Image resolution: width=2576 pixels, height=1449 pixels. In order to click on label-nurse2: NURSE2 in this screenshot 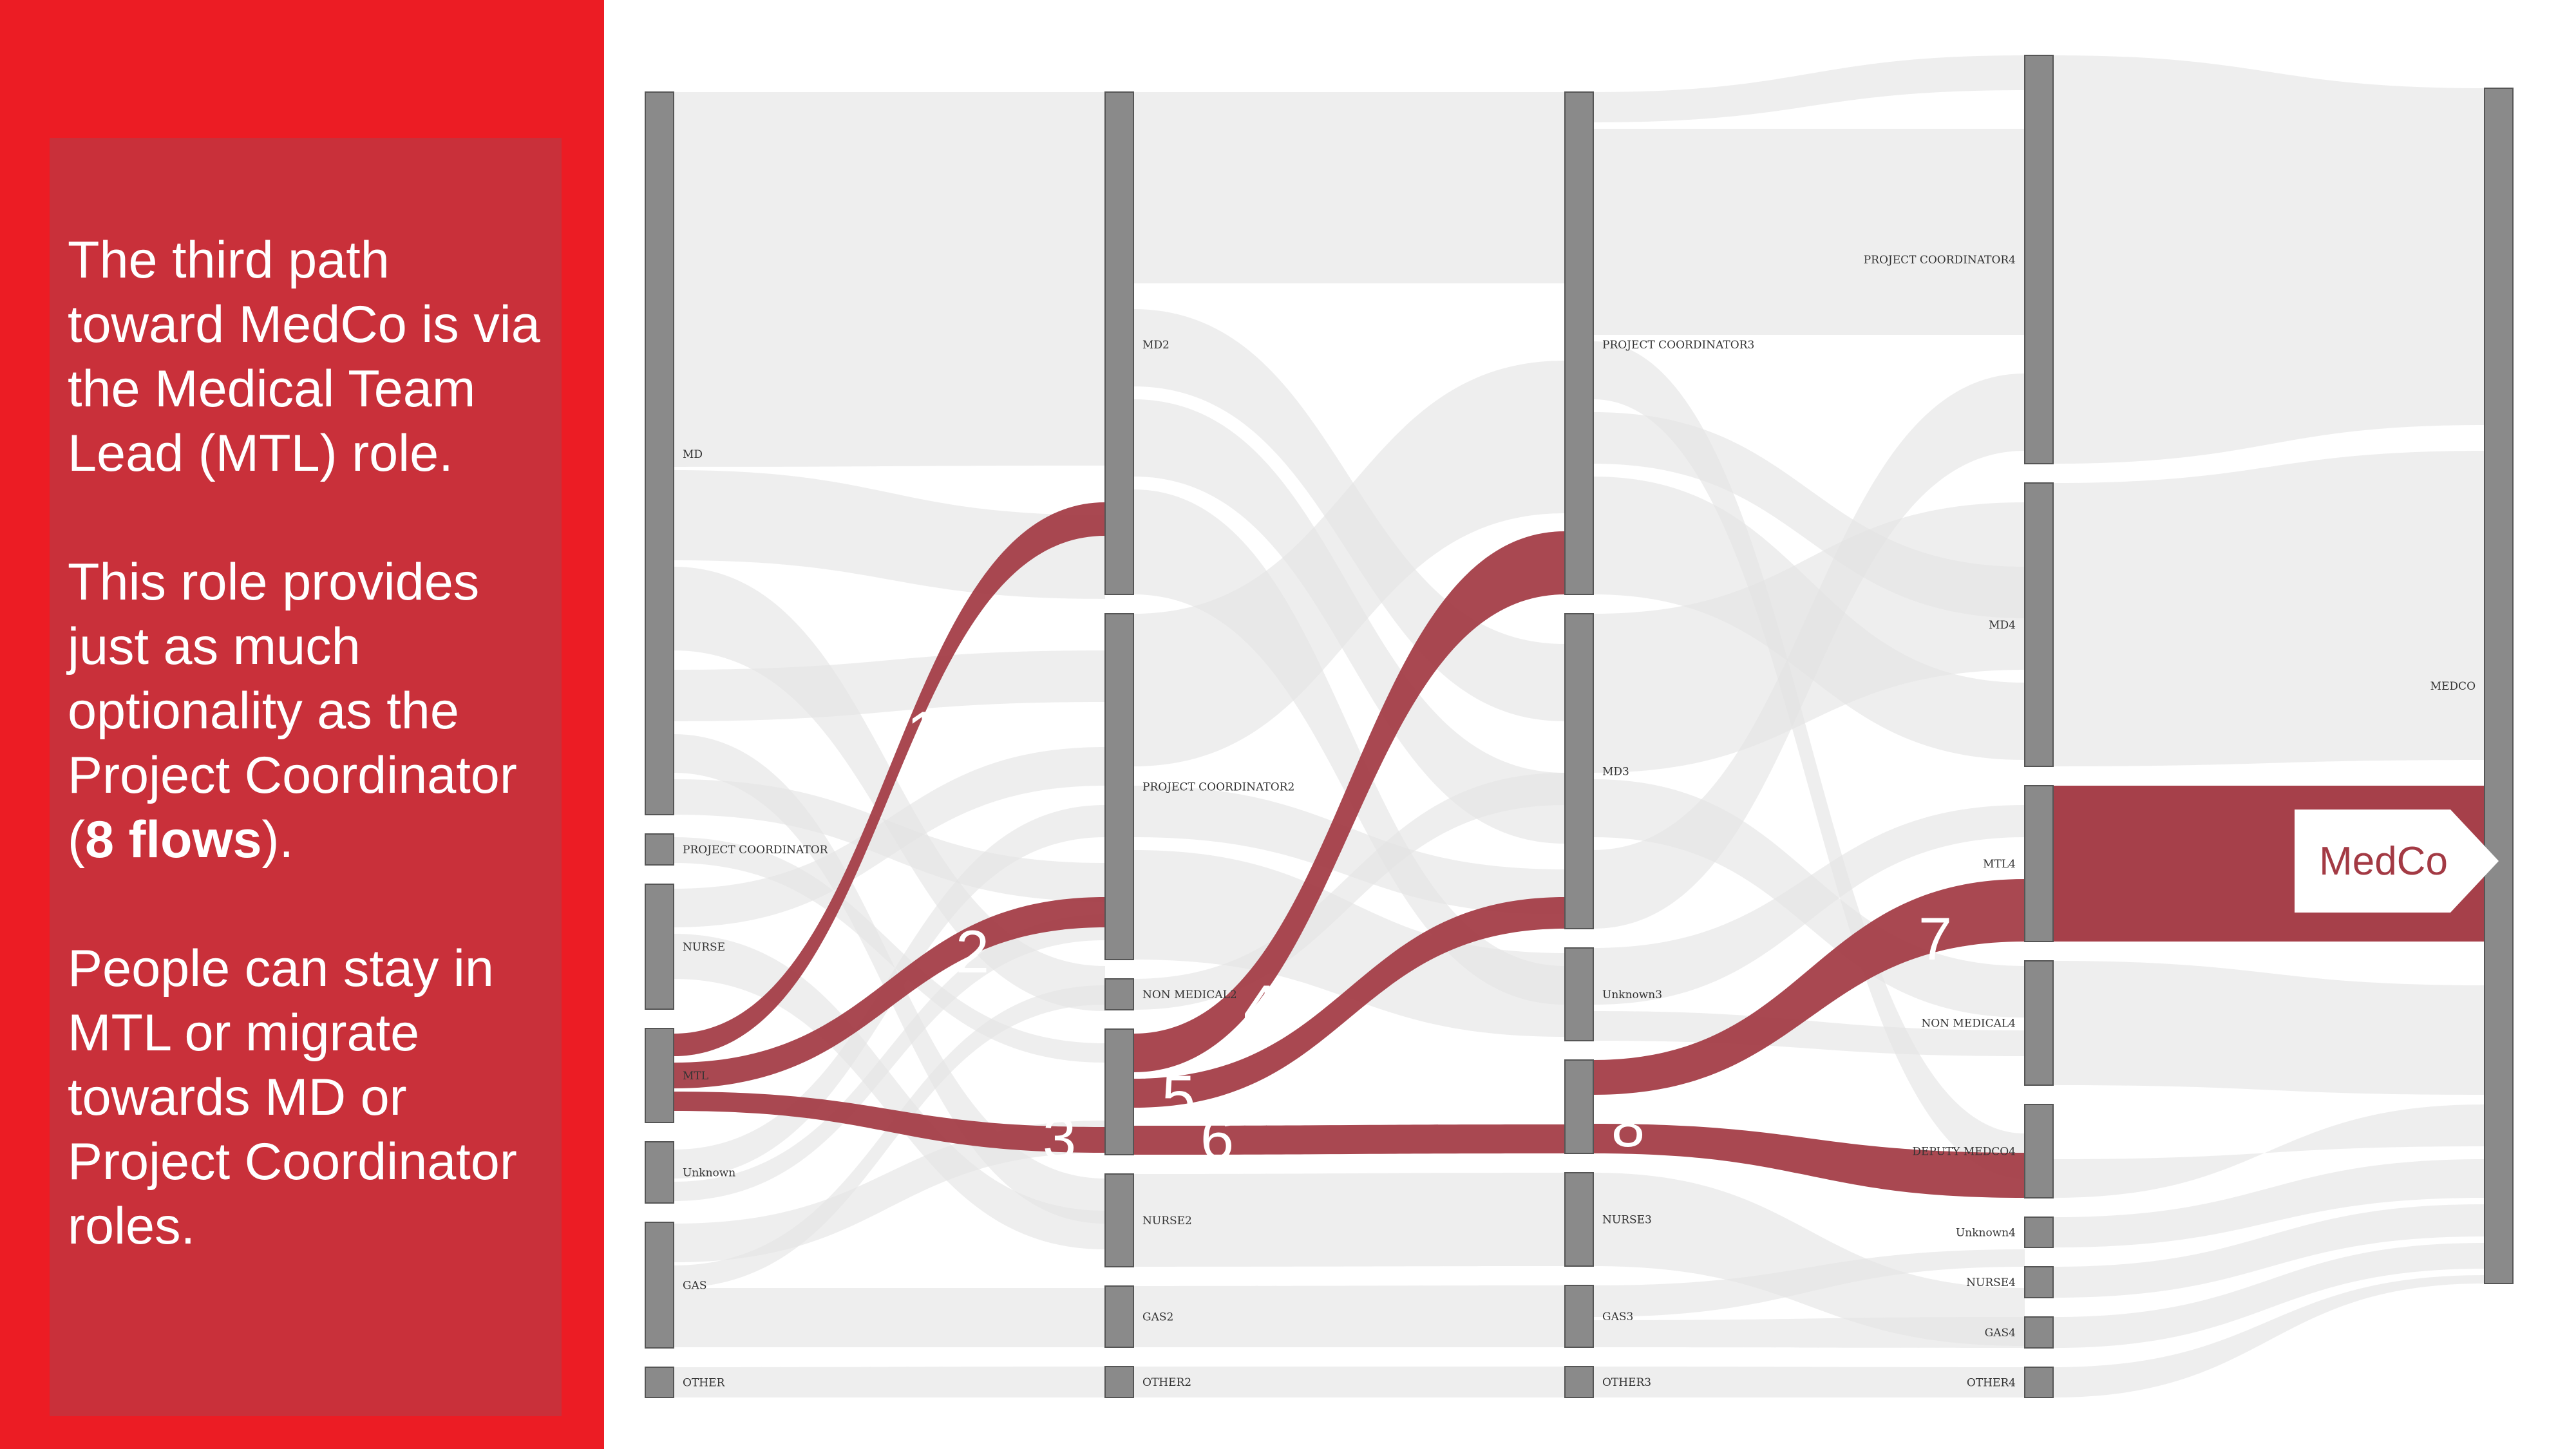, I will do `click(1167, 1221)`.